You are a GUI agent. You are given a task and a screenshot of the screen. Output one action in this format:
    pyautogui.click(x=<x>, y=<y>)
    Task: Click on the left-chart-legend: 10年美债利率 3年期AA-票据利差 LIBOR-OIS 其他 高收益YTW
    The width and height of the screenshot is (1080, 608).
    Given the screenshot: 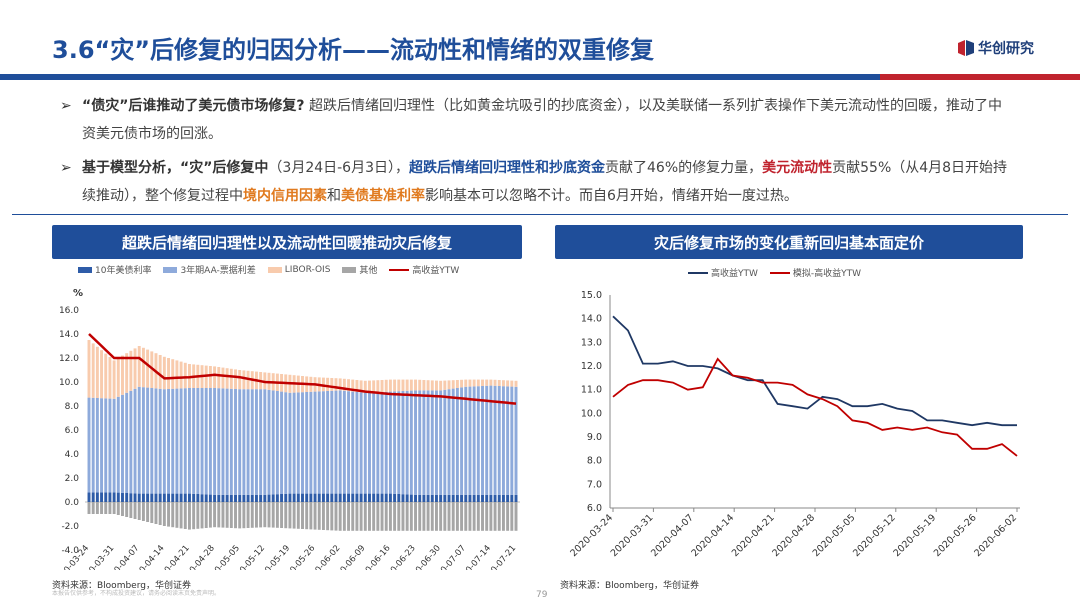 What is the action you would take?
    pyautogui.click(x=268, y=269)
    